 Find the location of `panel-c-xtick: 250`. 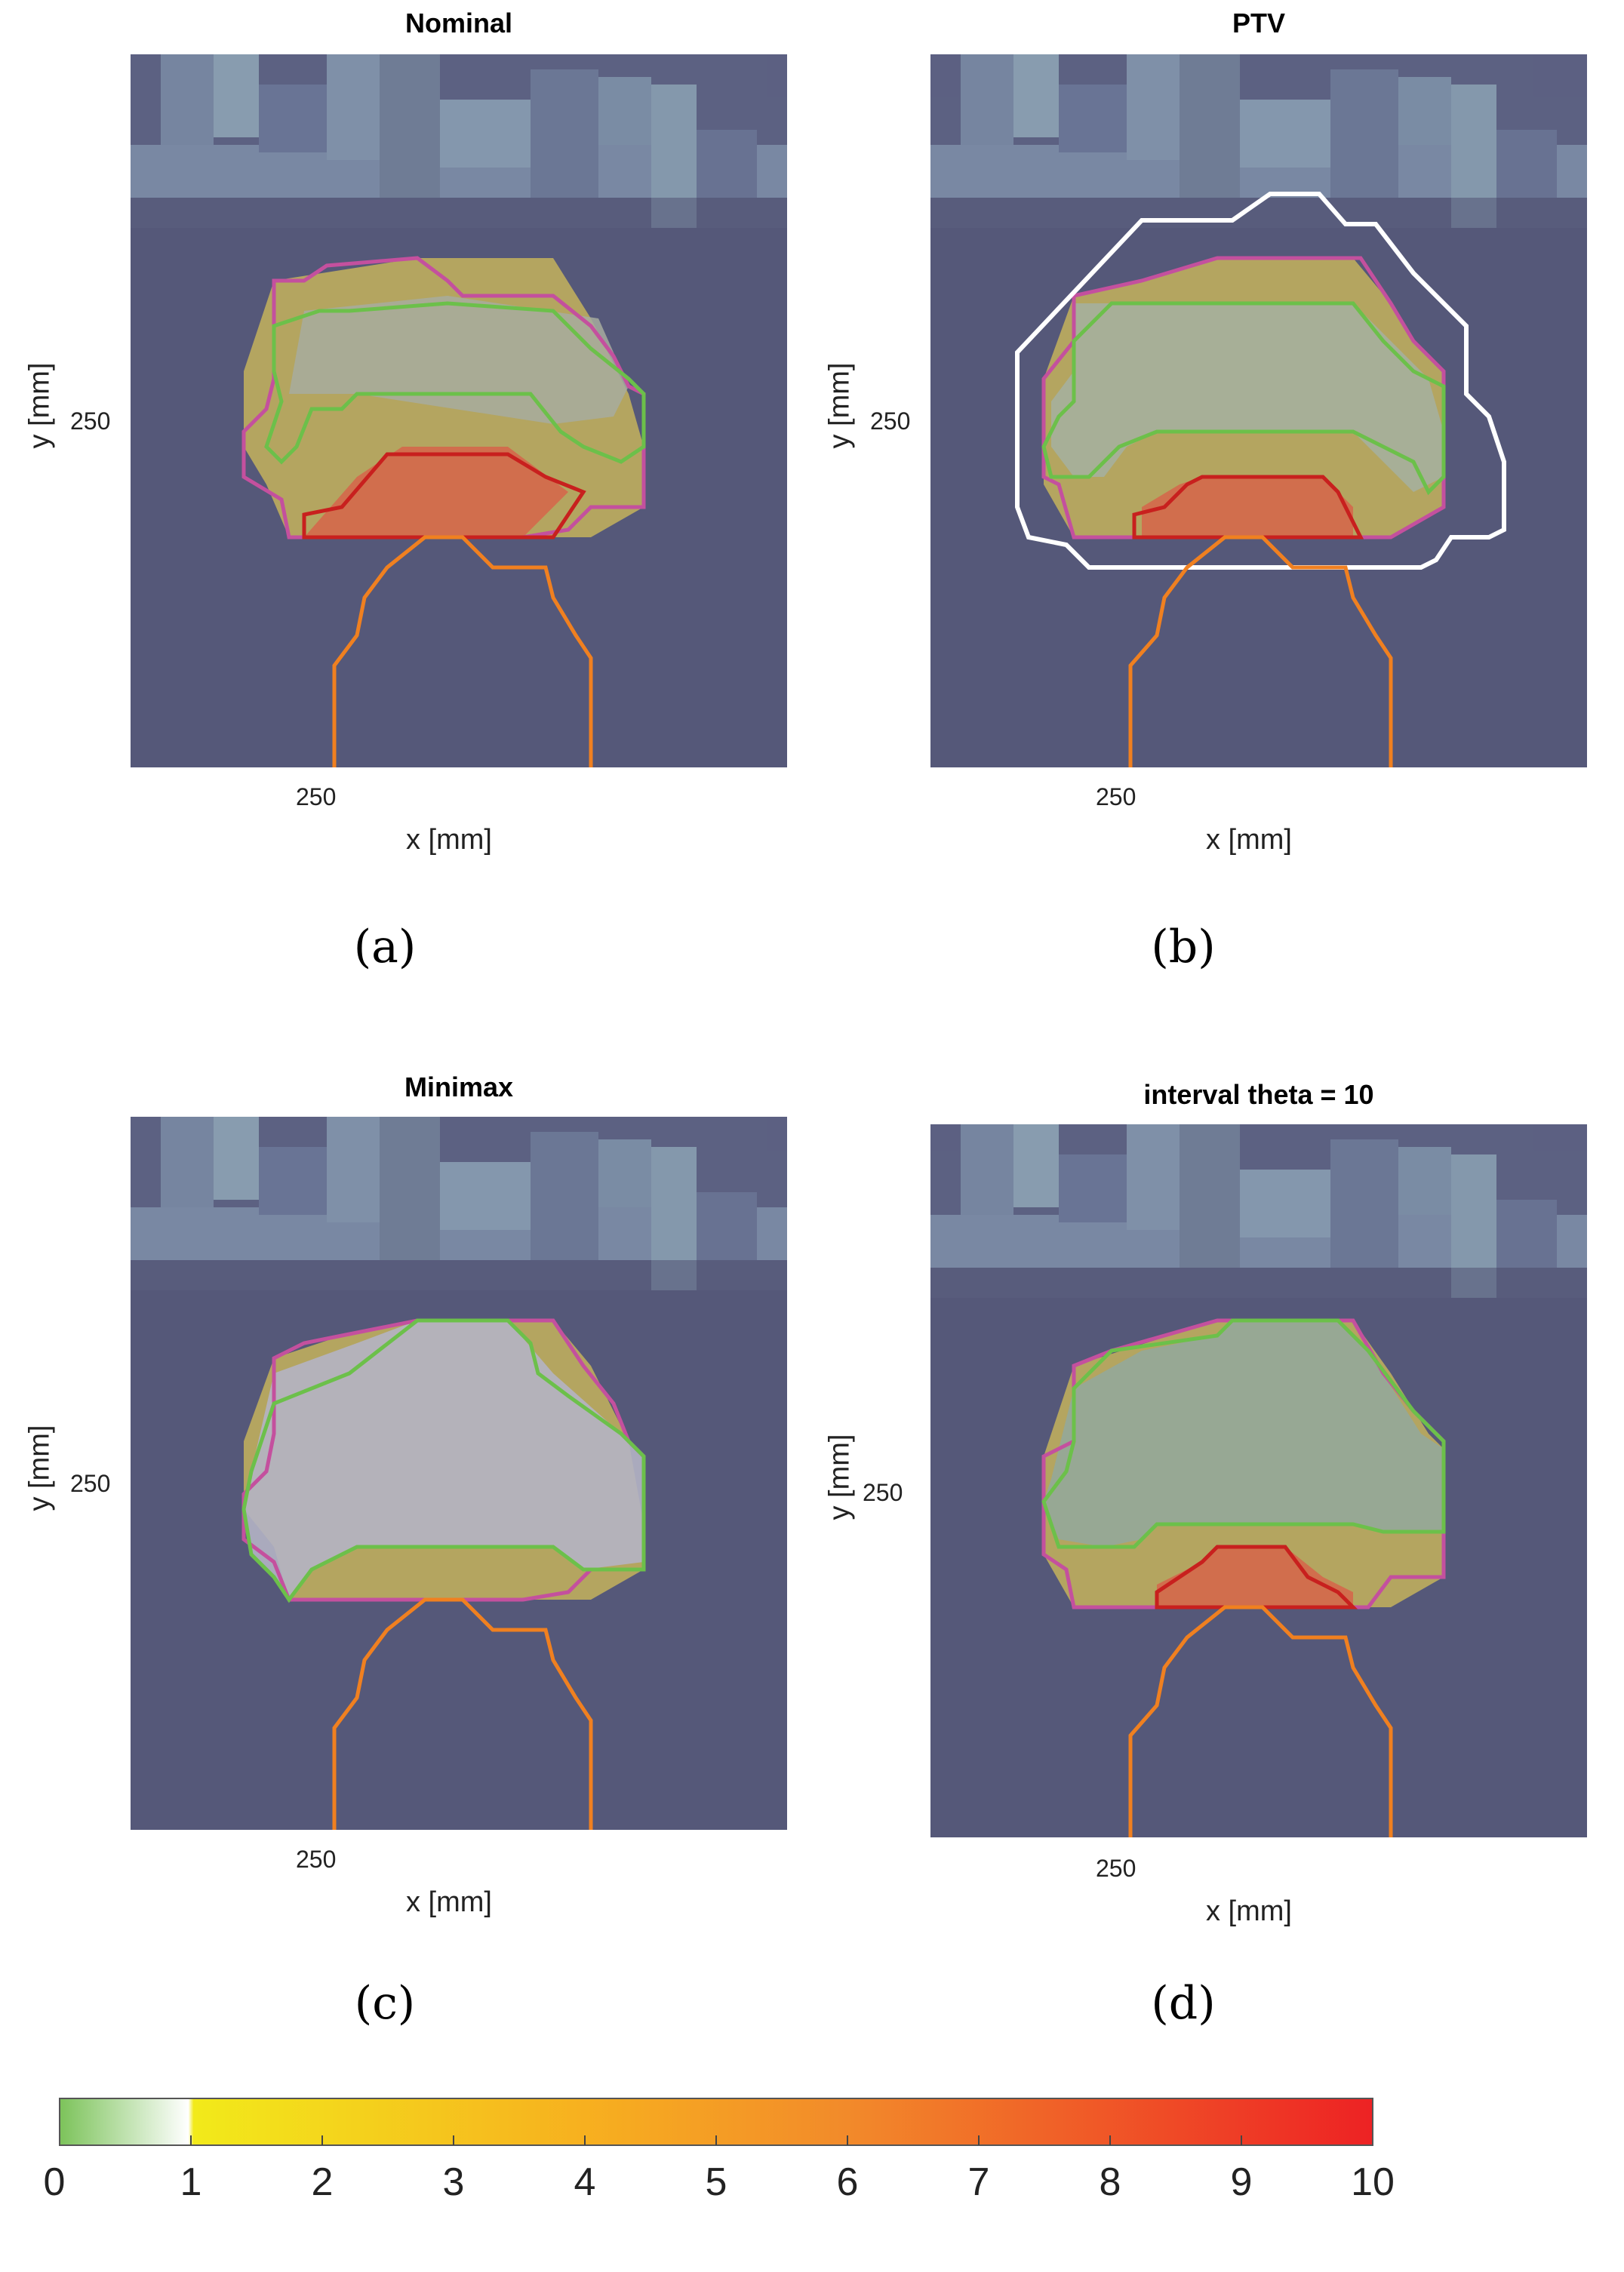

panel-c-xtick: 250 is located at coordinates (316, 1859).